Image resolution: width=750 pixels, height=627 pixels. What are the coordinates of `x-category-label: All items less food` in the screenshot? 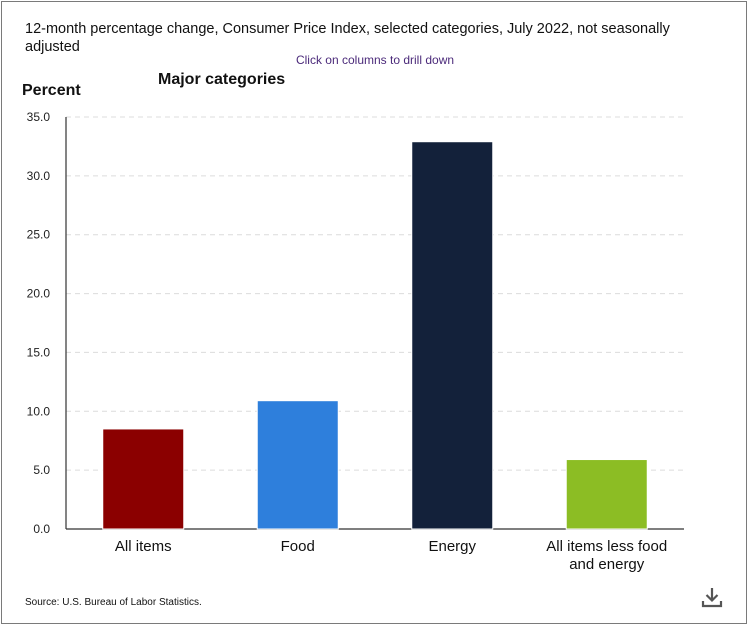 It's located at (606, 546).